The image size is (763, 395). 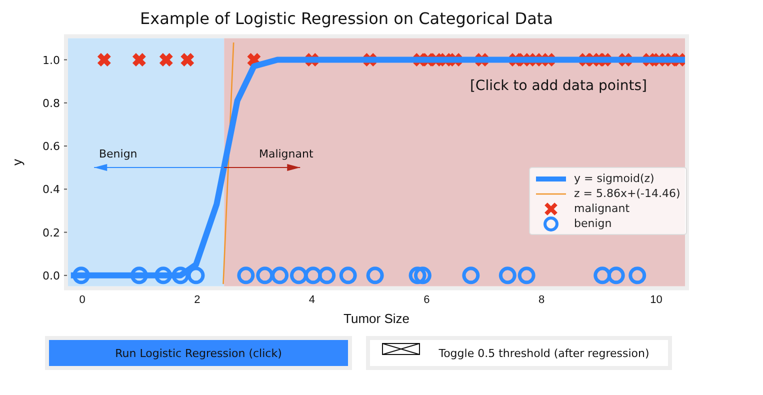 What do you see at coordinates (16, 162) in the screenshot?
I see `y-axis-title: y` at bounding box center [16, 162].